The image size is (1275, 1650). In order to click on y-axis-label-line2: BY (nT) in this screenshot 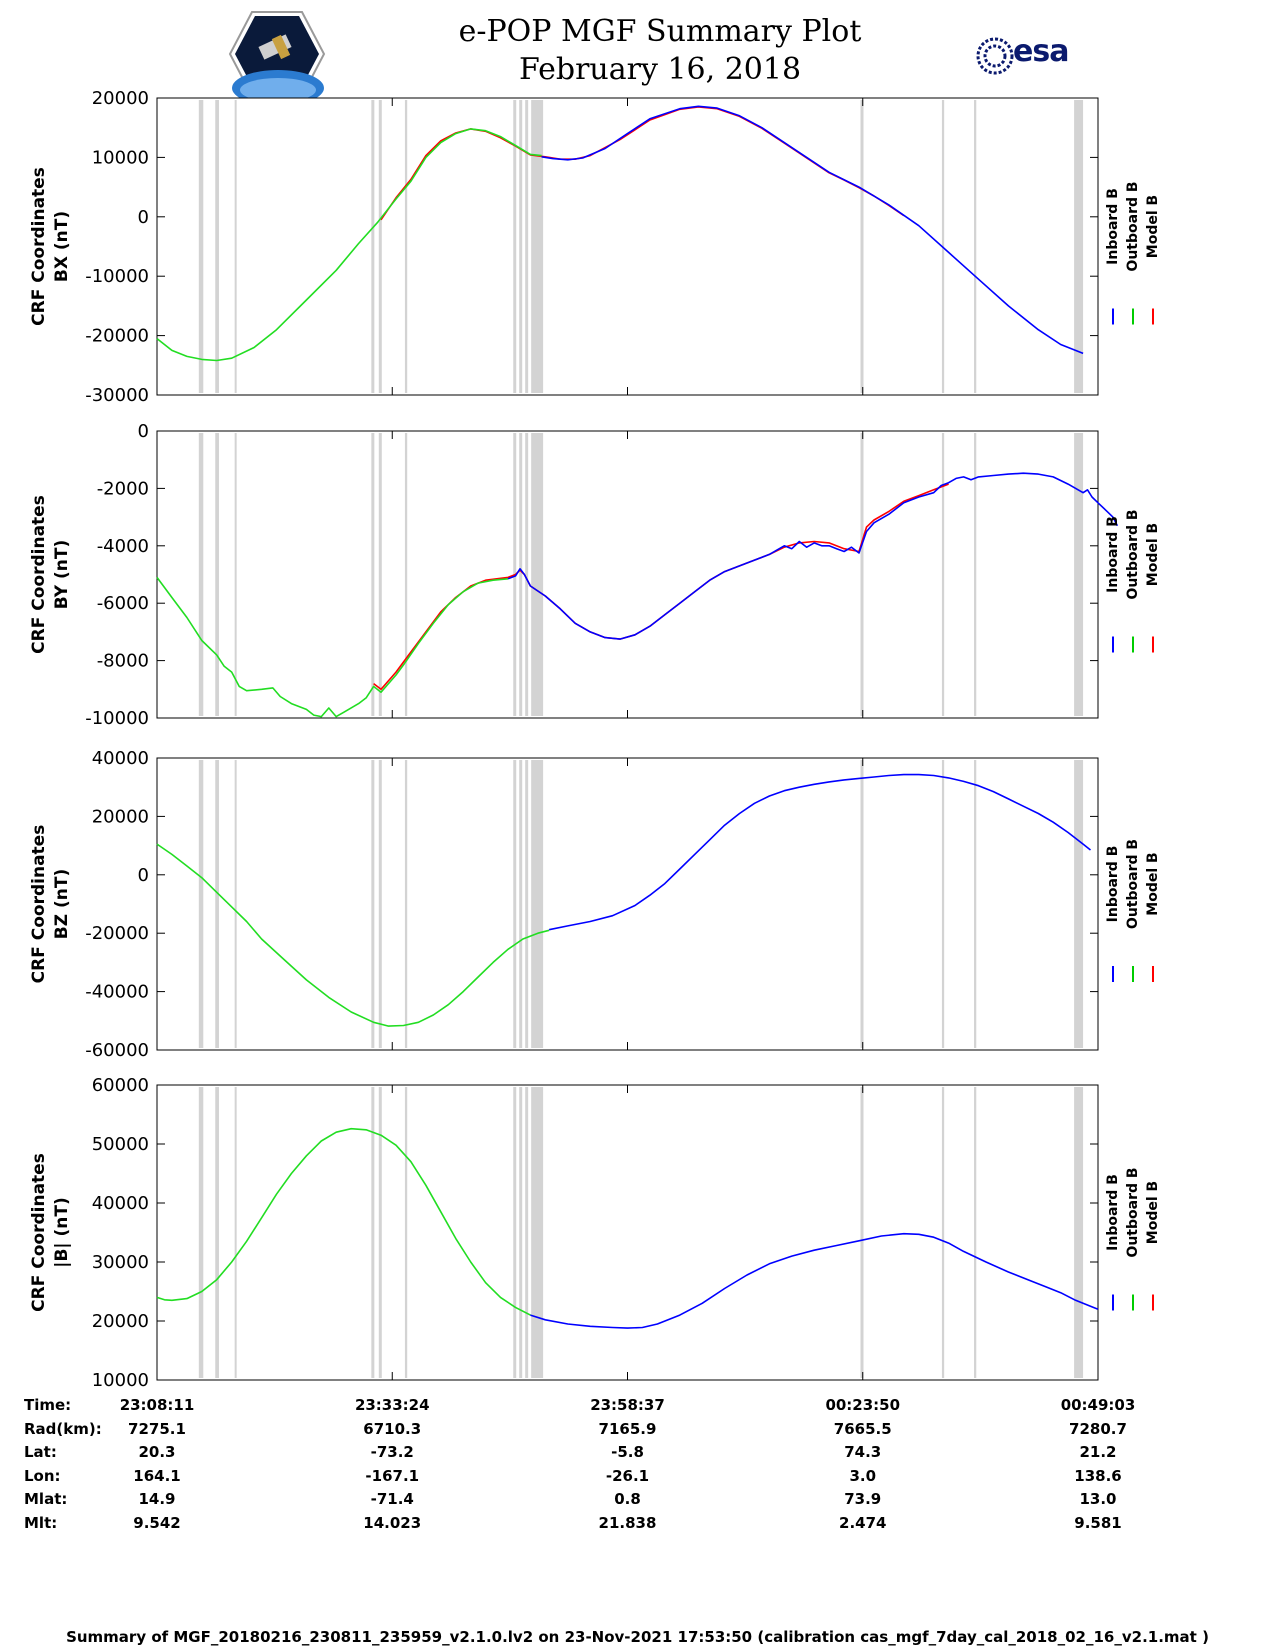, I will do `click(62, 575)`.